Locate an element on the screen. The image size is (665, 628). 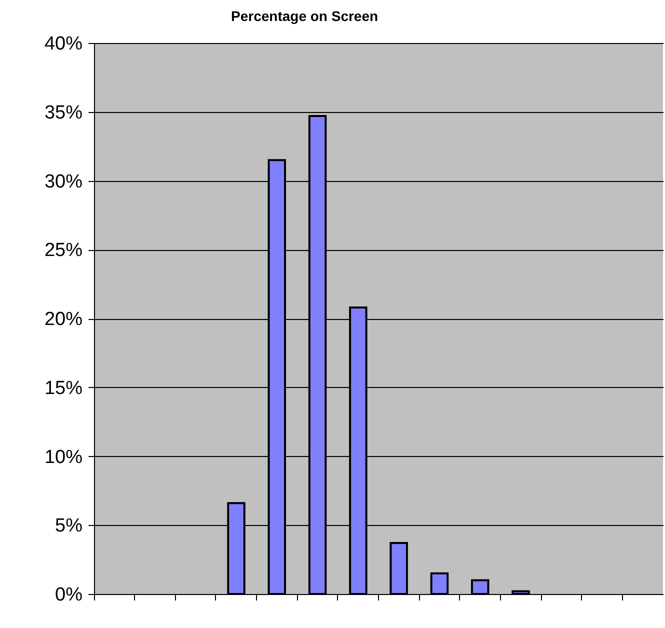
y-tick-label: 10% is located at coordinates (63, 457).